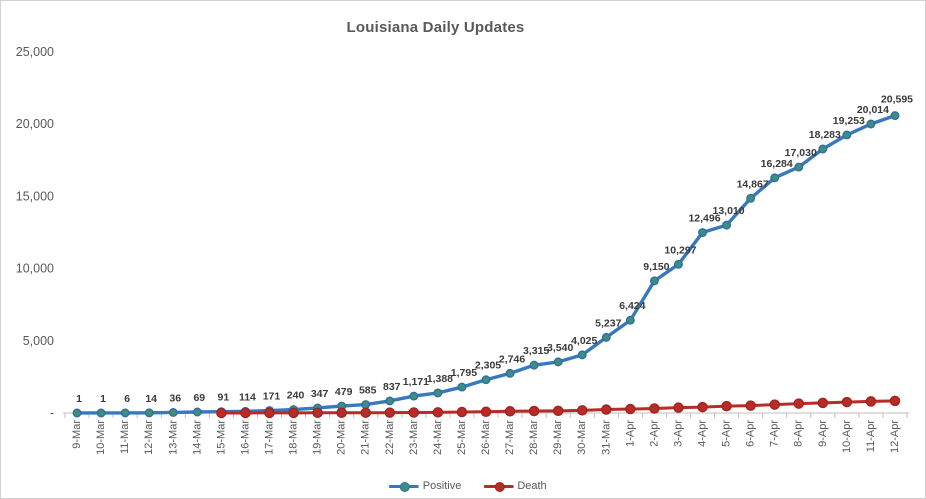 The image size is (926, 499). What do you see at coordinates (897, 100) in the screenshot?
I see `data-label: 20,595` at bounding box center [897, 100].